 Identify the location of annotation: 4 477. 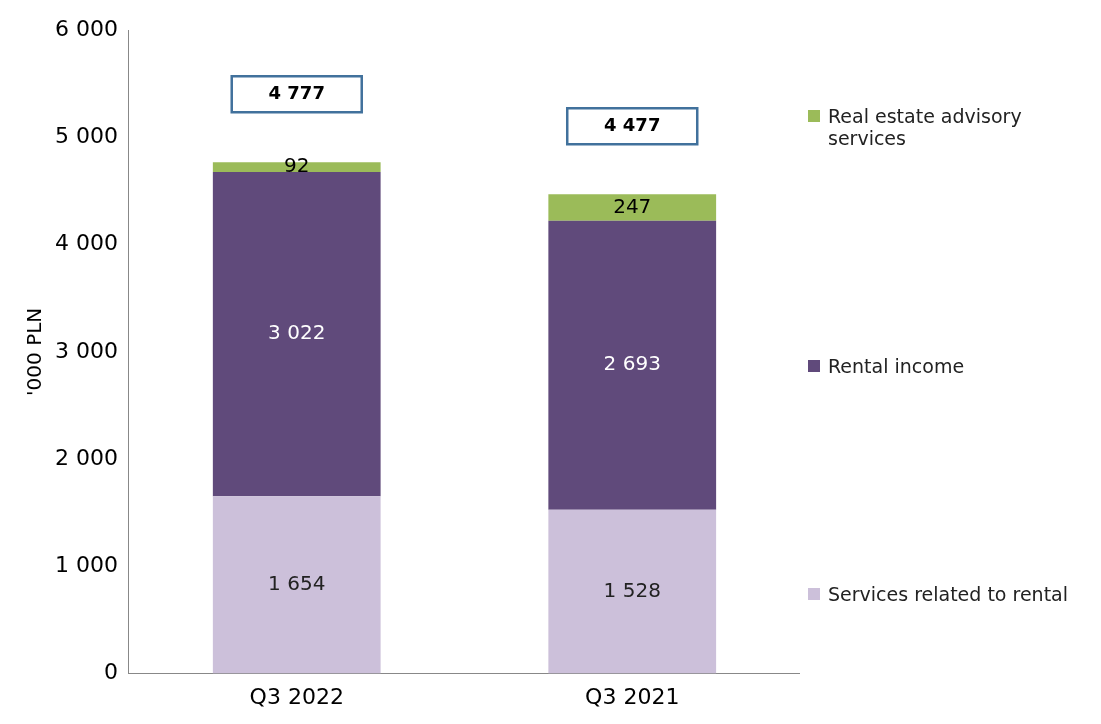
(632, 124).